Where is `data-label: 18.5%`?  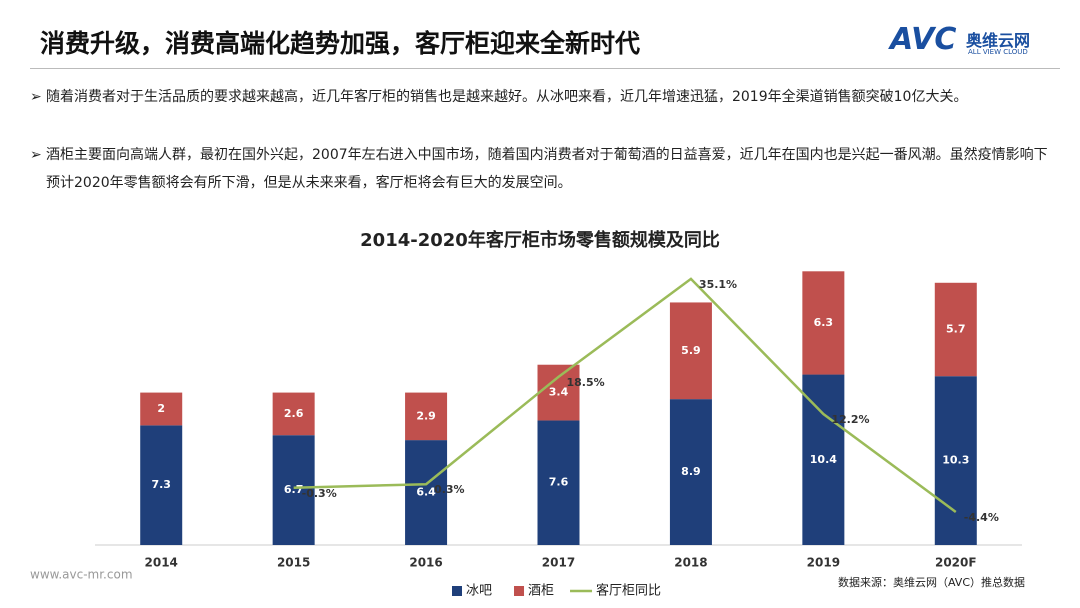
data-label: 18.5% is located at coordinates (586, 382).